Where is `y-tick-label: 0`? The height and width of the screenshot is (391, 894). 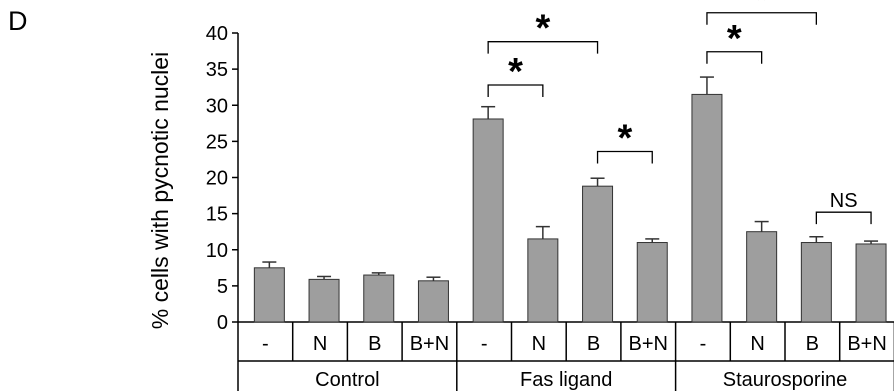 y-tick-label: 0 is located at coordinates (222, 323).